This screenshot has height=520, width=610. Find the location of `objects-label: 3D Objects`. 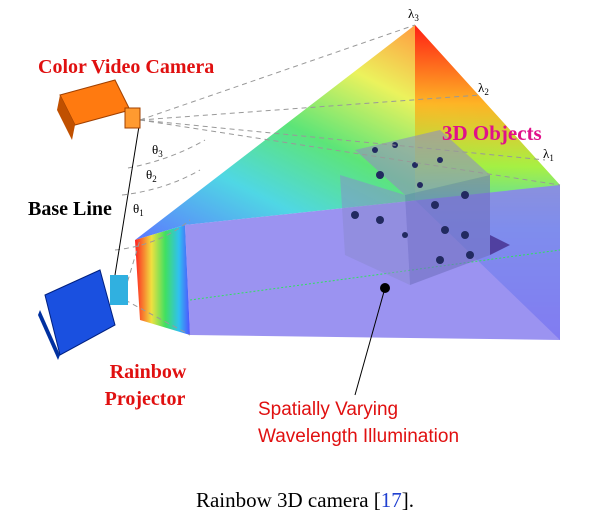

objects-label: 3D Objects is located at coordinates (492, 133).